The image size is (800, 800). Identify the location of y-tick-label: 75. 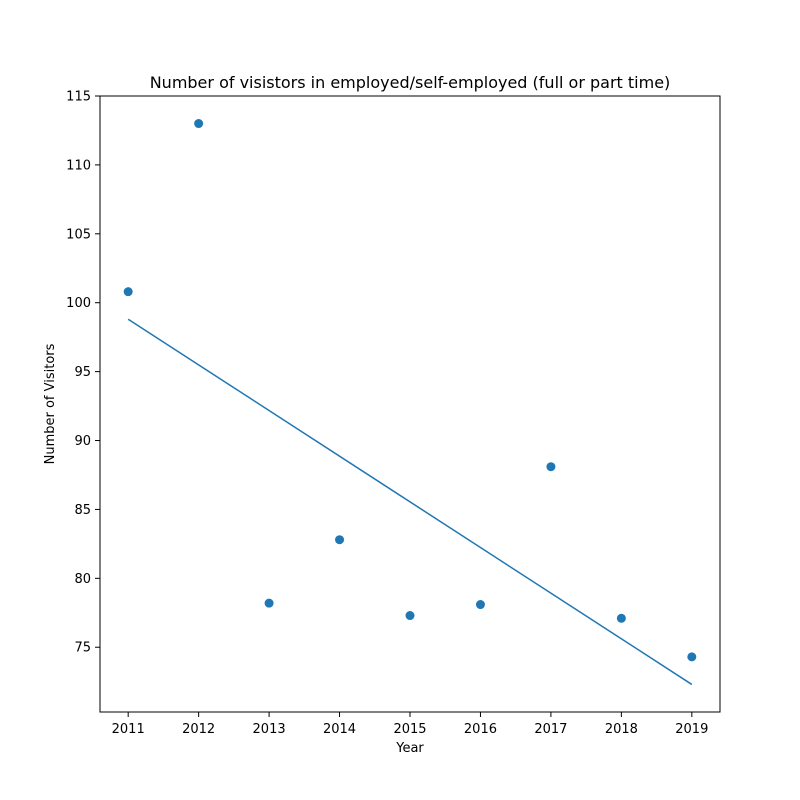
(82, 648).